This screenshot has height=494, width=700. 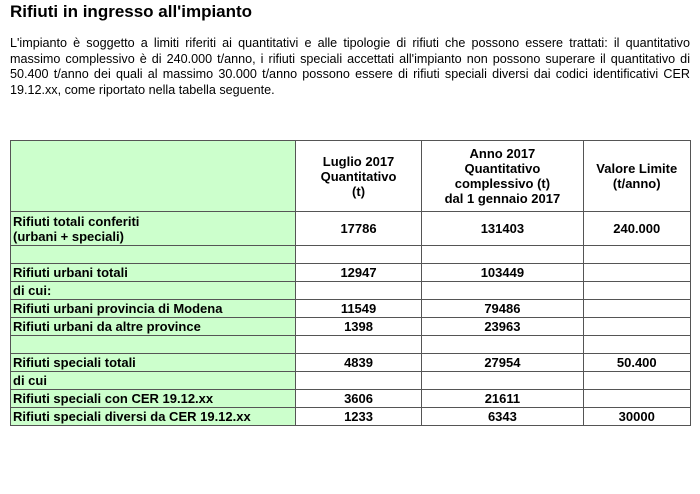 I want to click on row-label-text: di cui:, so click(x=32, y=290).